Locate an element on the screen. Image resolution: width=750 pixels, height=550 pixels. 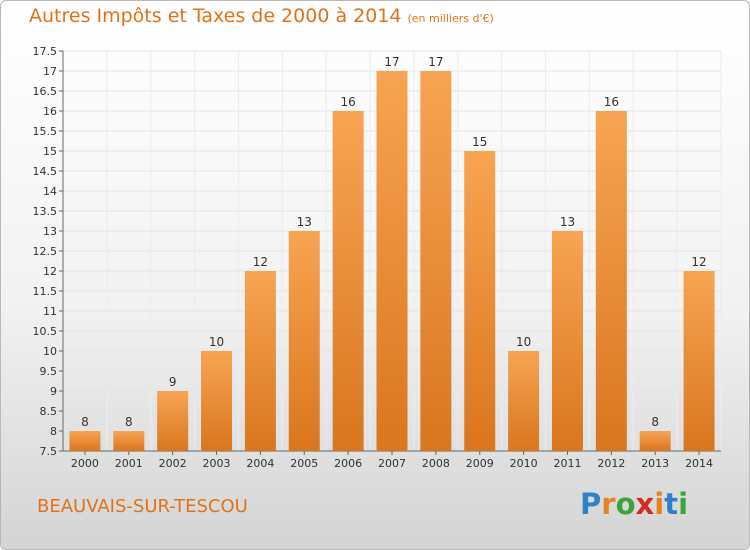
bar-2001 is located at coordinates (129, 441).